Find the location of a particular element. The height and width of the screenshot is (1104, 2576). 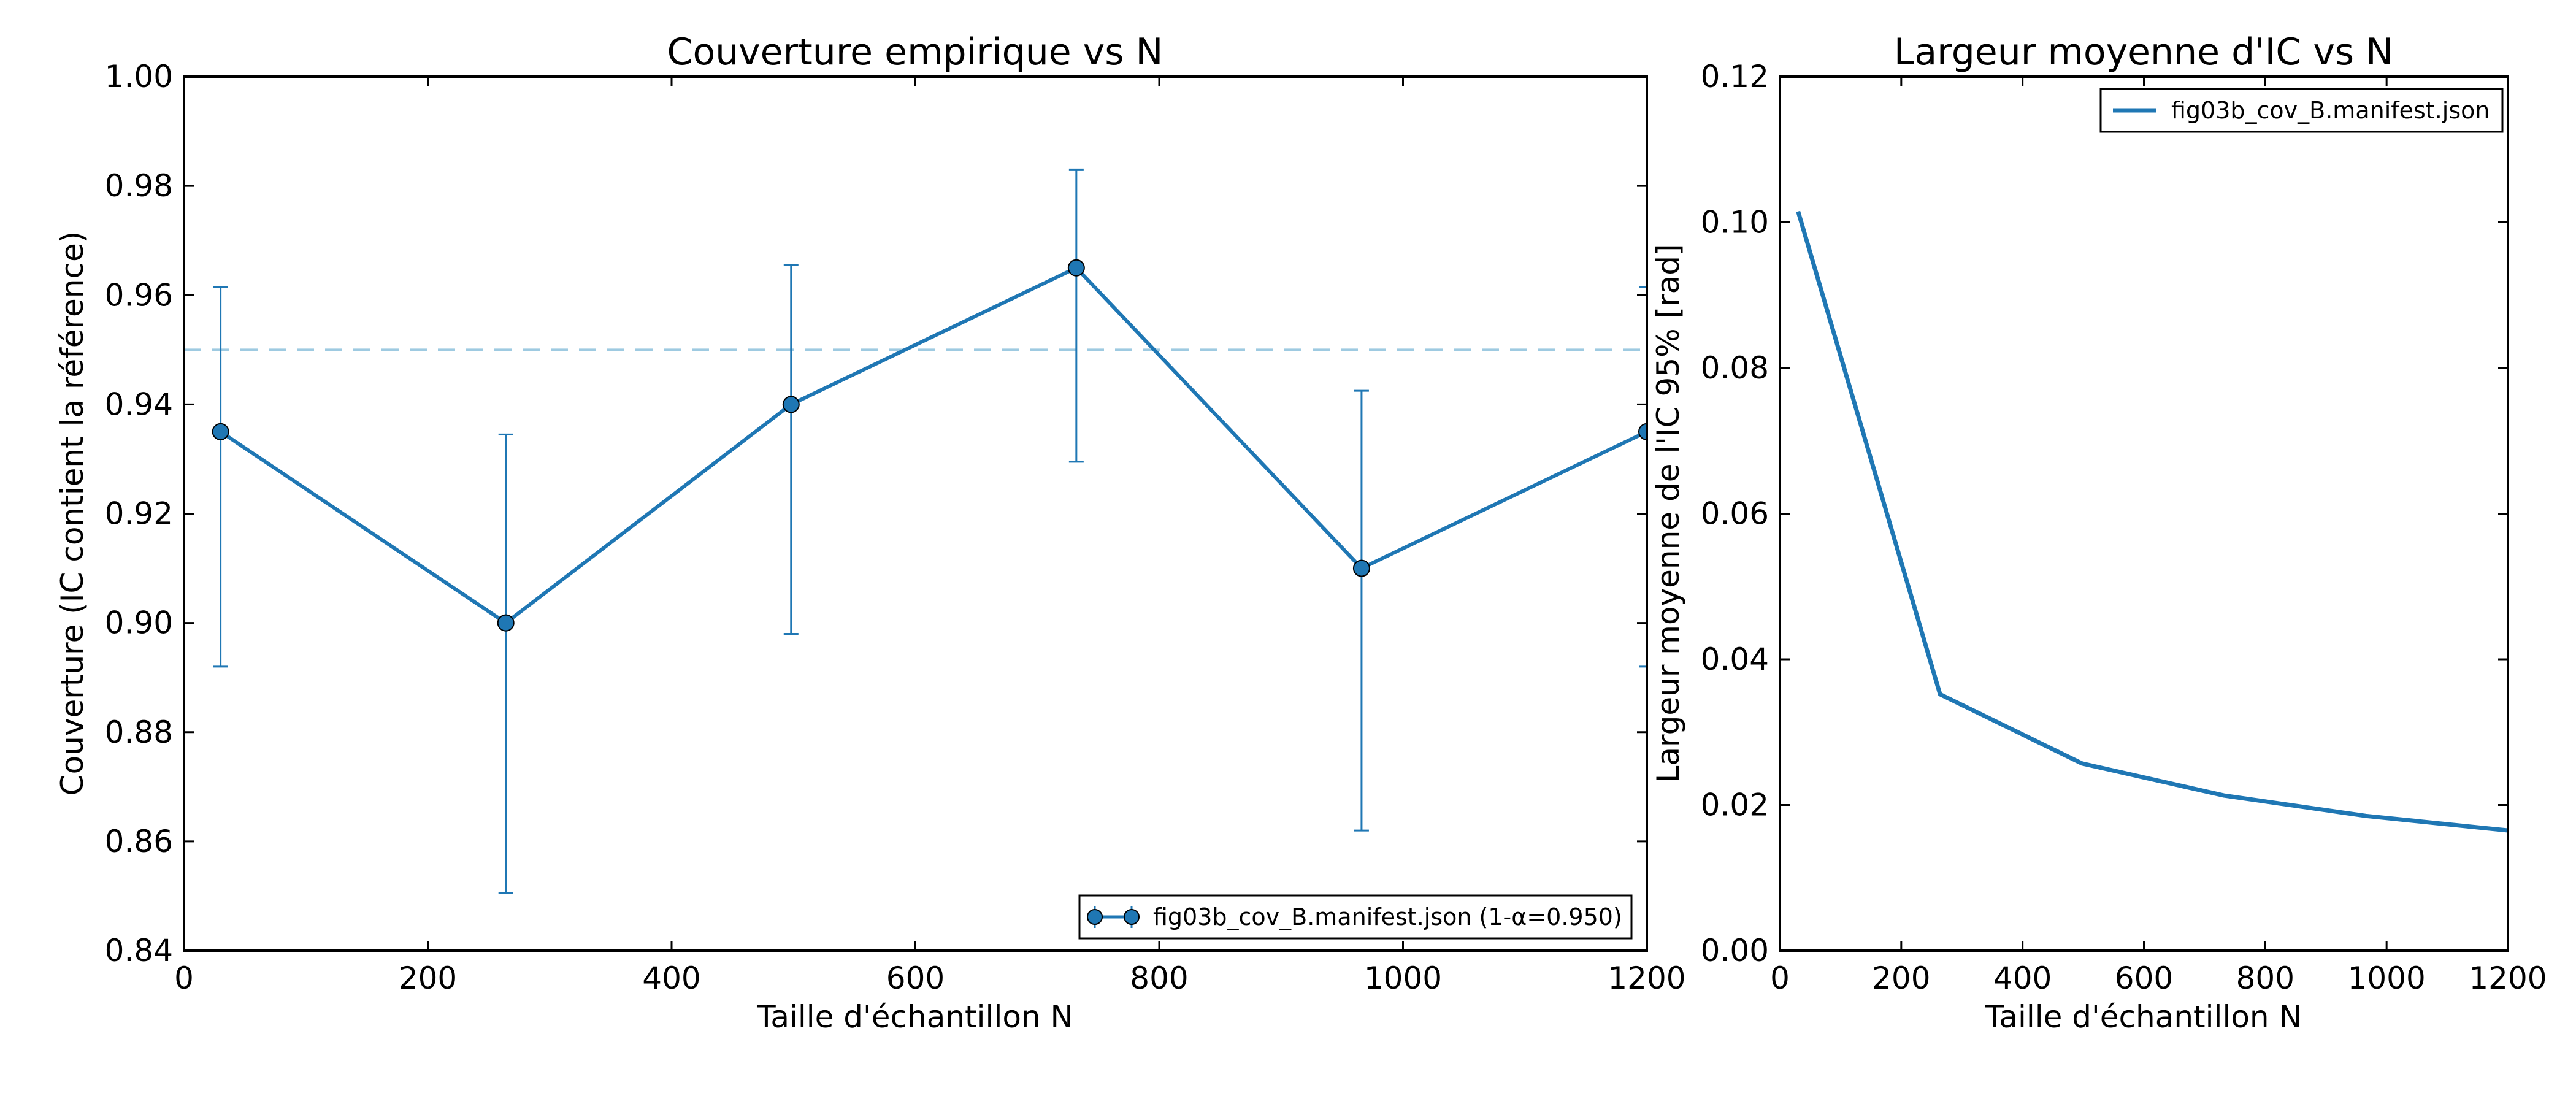

coverage-legend-marker-right is located at coordinates (1132, 917).